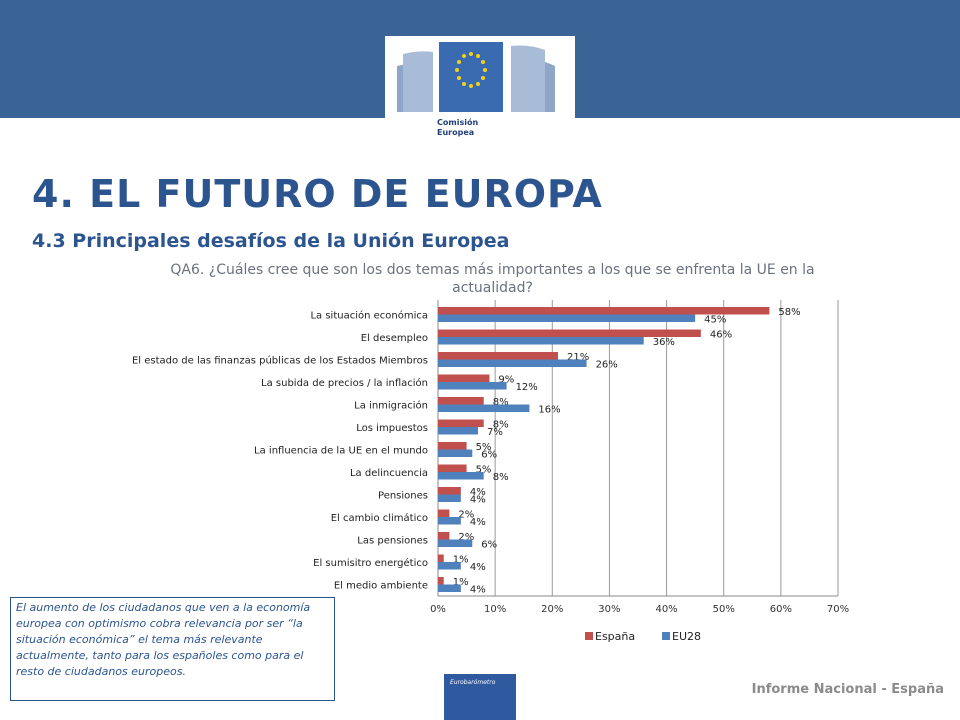  Describe the element at coordinates (370, 563) in the screenshot. I see `category-label: El sumisitro energético` at that location.